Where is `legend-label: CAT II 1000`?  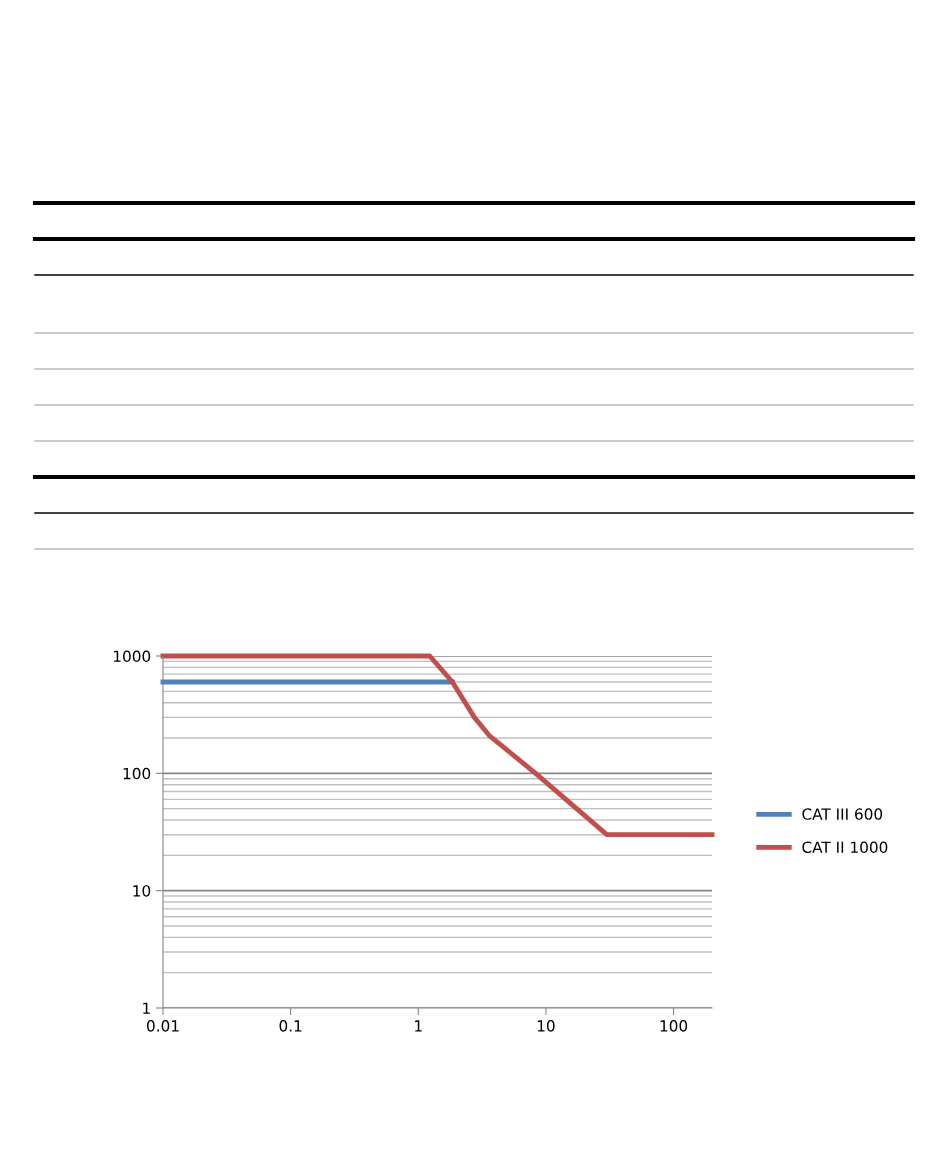
legend-label: CAT II 1000 is located at coordinates (845, 847).